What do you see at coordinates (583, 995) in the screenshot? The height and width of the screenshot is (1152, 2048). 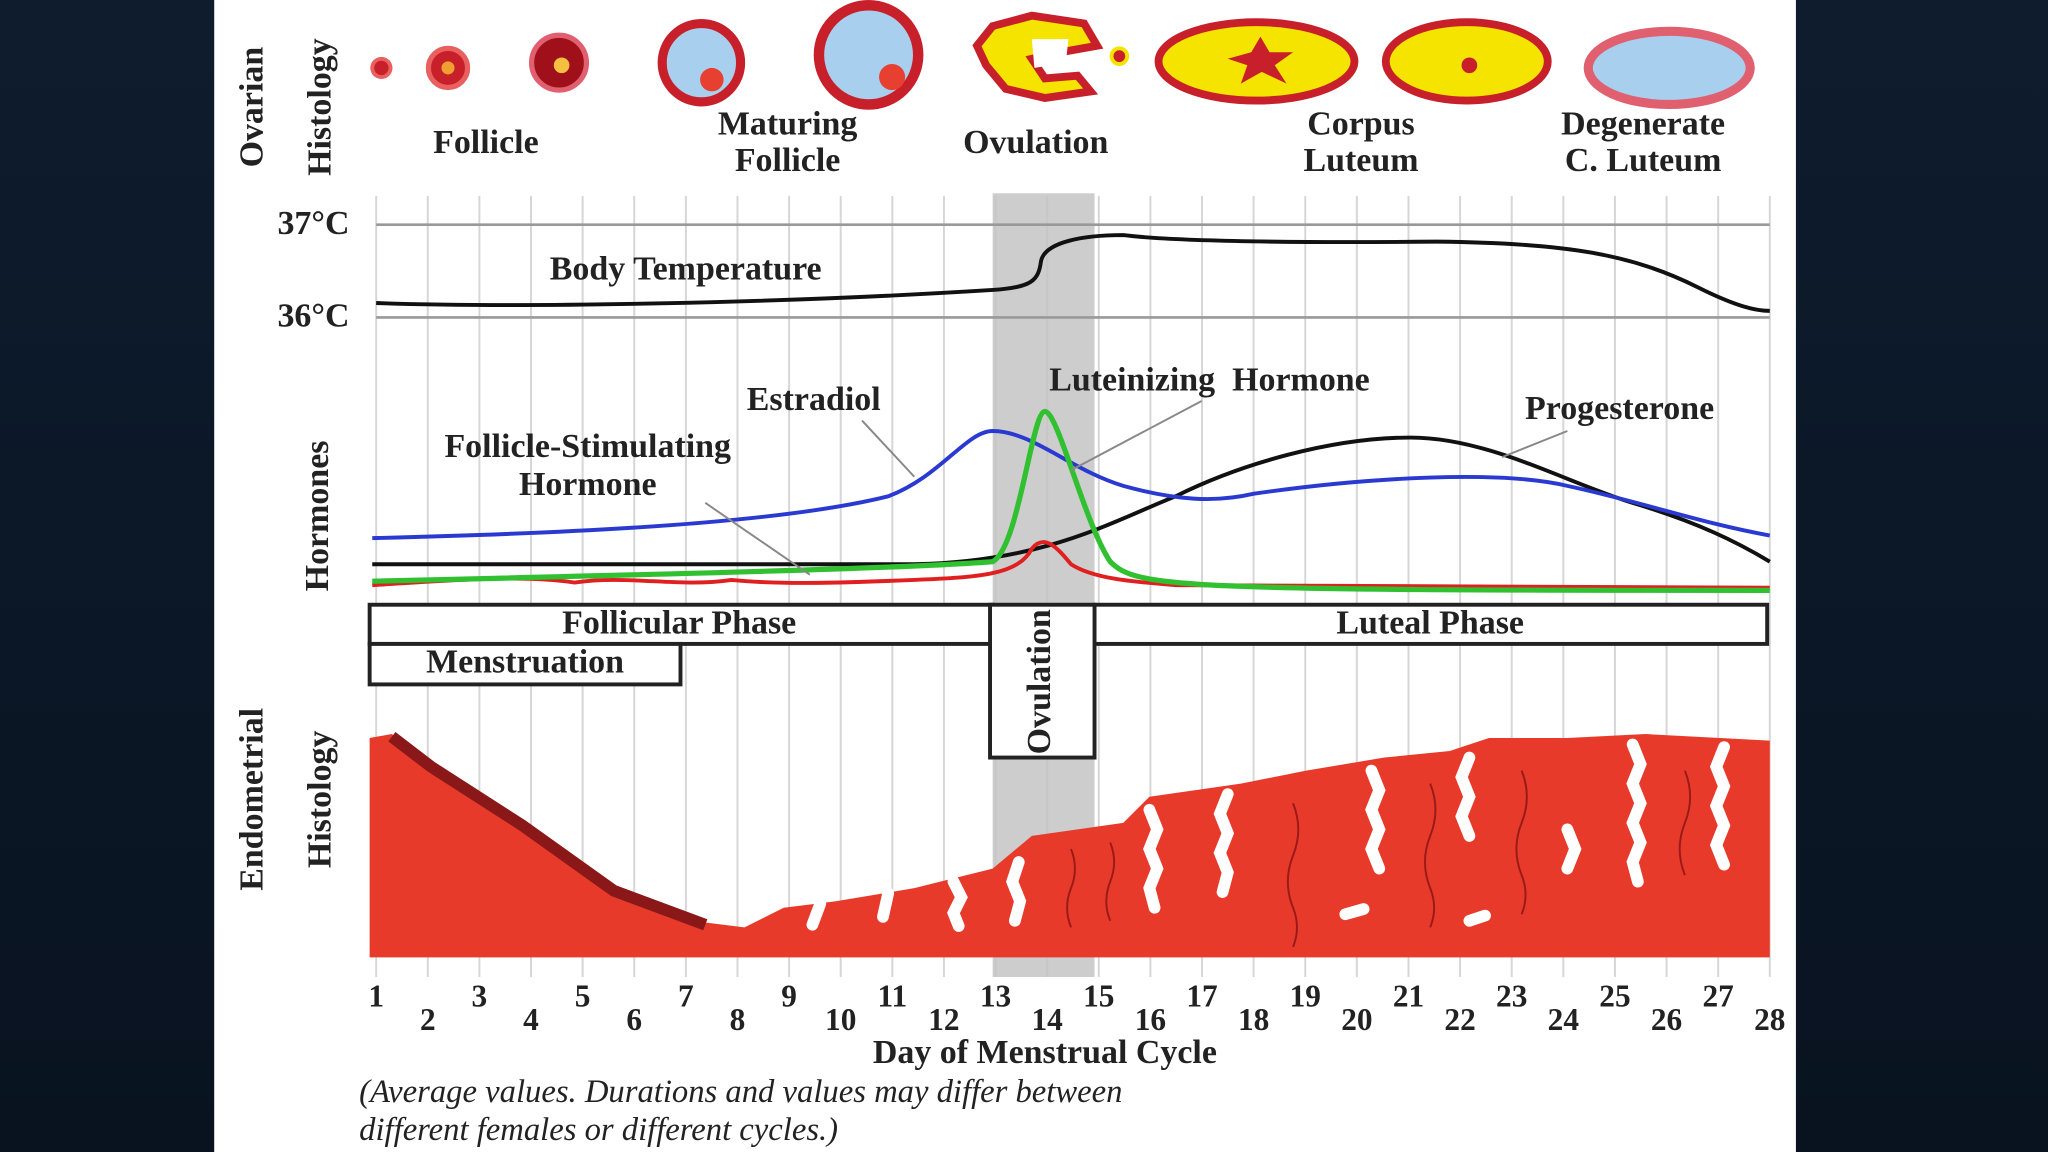 I see `day-label: 5` at bounding box center [583, 995].